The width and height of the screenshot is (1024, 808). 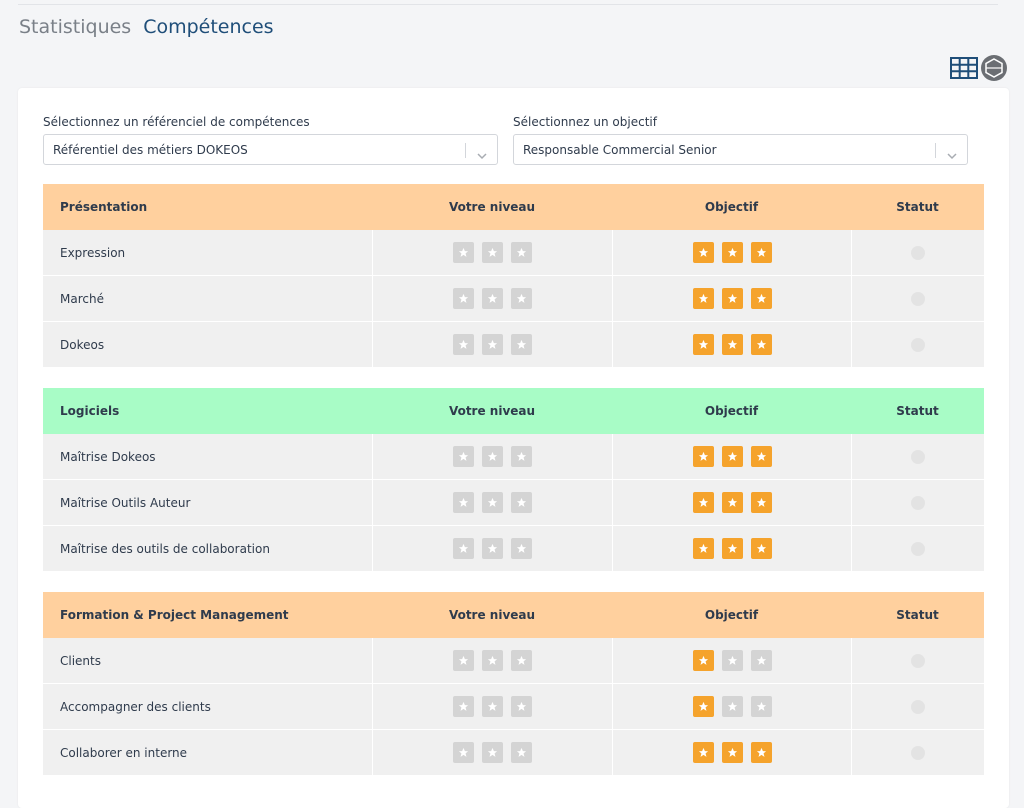 I want to click on referential-select: Référentiel des métiers DOKEOS, so click(x=270, y=149).